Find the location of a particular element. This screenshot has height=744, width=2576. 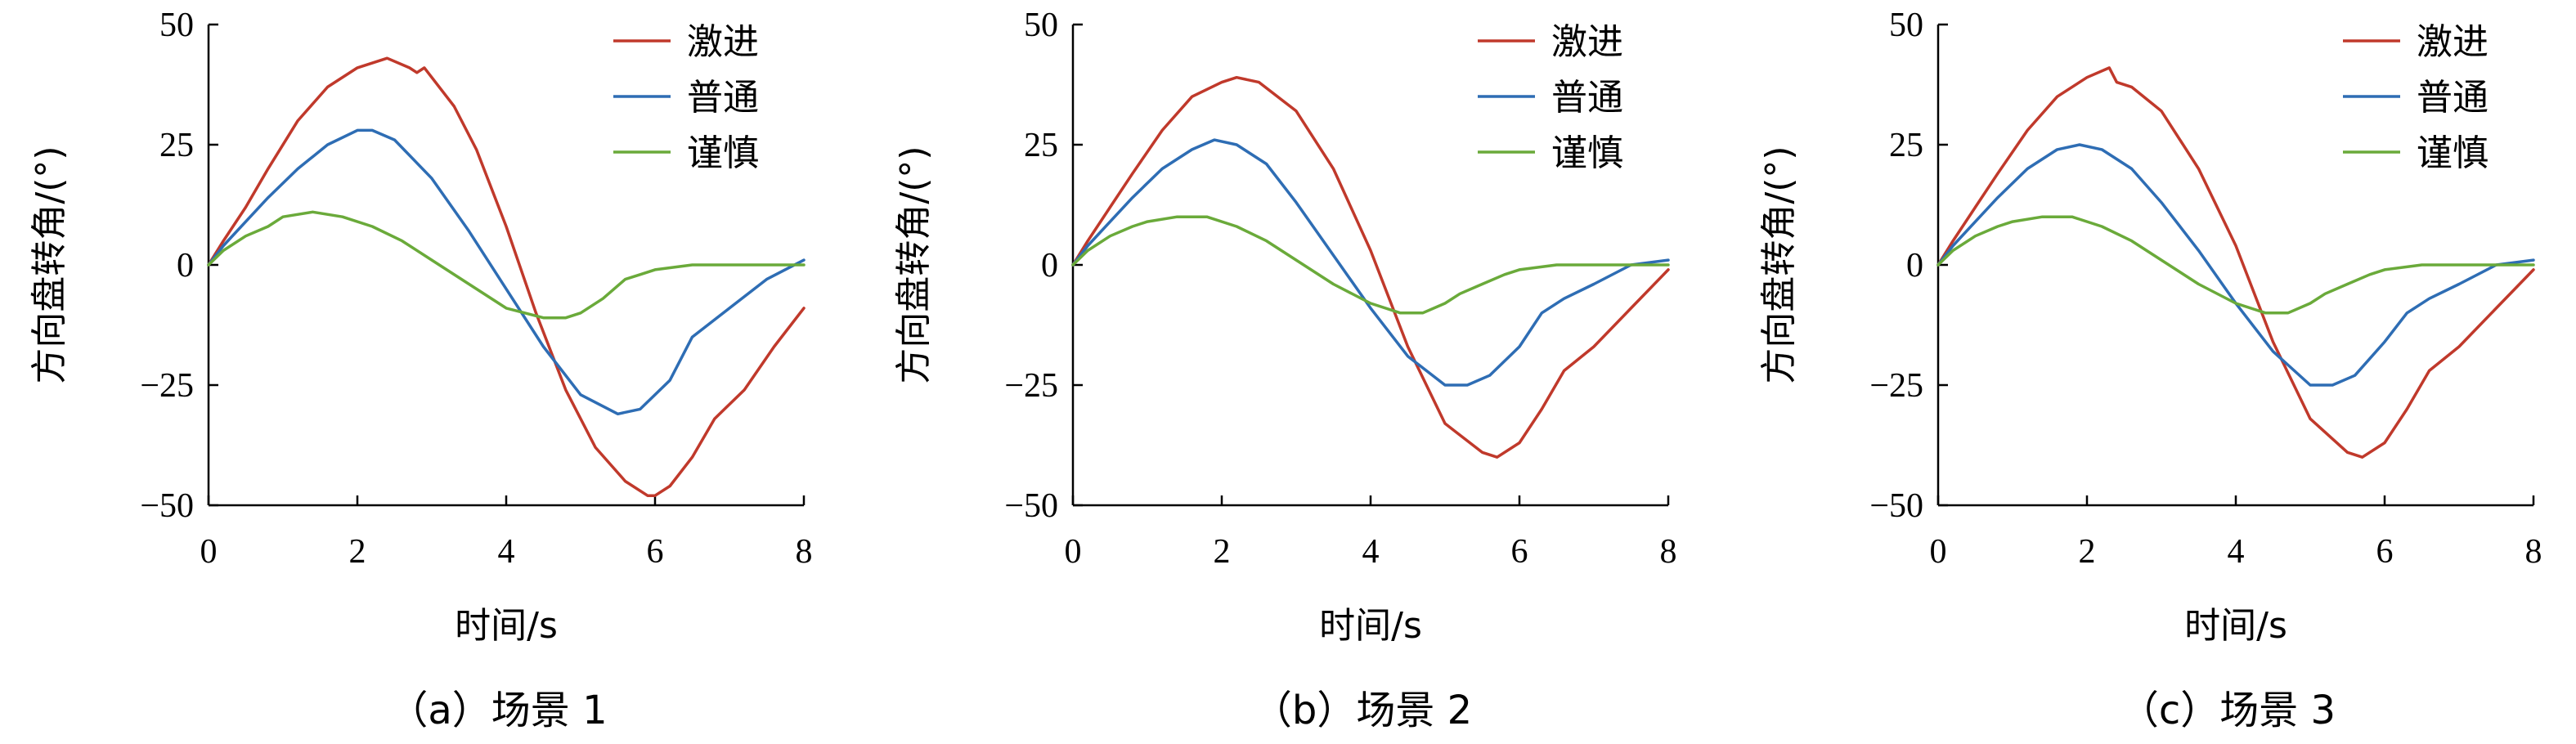

panel-caption: （c）场景 3 is located at coordinates (2228, 710).